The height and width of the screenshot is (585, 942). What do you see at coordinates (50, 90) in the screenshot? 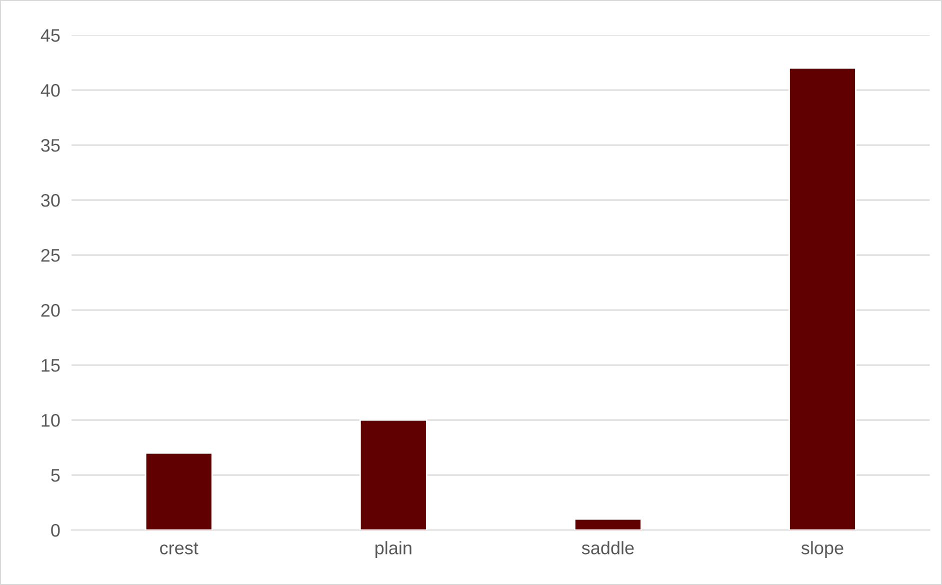
I see `y-tick-label: 40` at bounding box center [50, 90].